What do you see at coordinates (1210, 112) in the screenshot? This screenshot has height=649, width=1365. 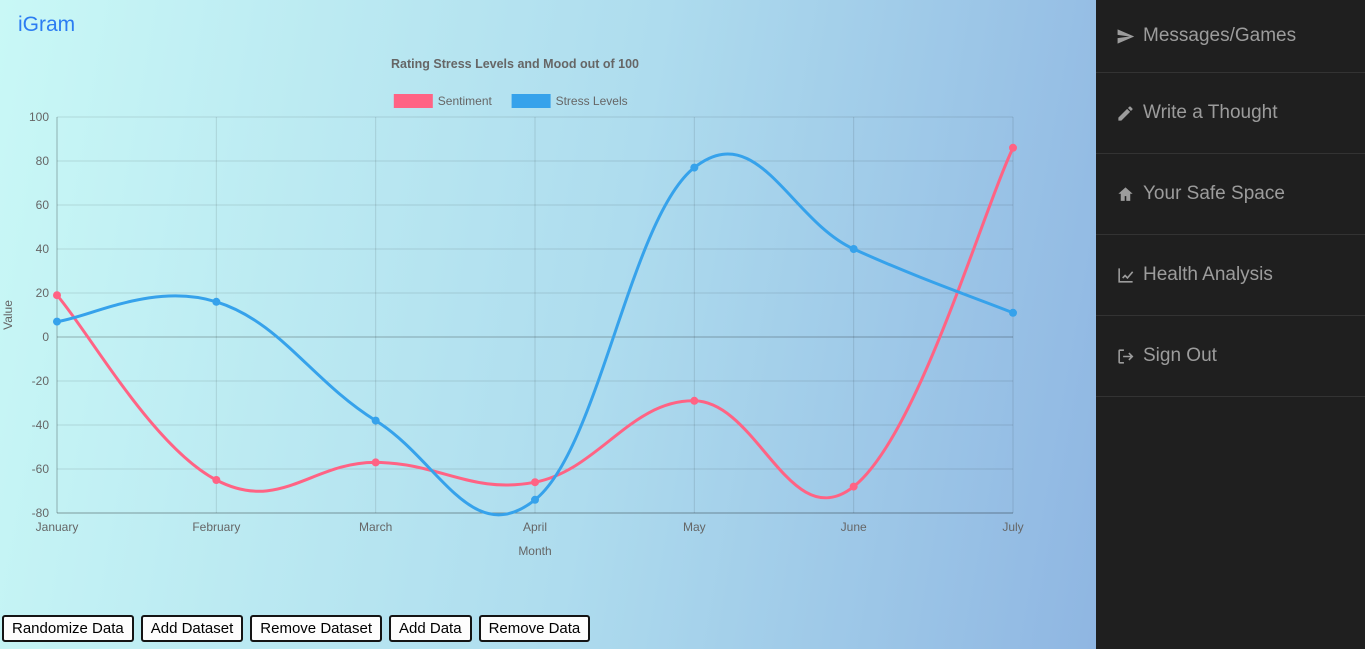 I see `sidebar-item-label: Write a Thought` at bounding box center [1210, 112].